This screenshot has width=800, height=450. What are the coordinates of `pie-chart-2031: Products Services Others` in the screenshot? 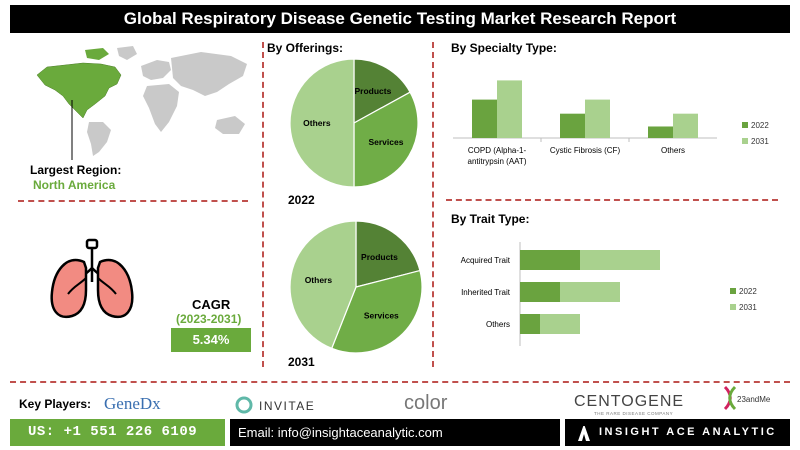 It's located at (356, 287).